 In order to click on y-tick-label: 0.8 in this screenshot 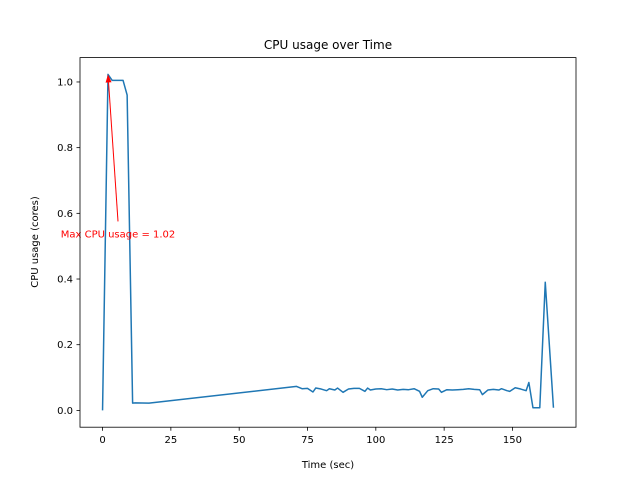, I will do `click(65, 148)`.